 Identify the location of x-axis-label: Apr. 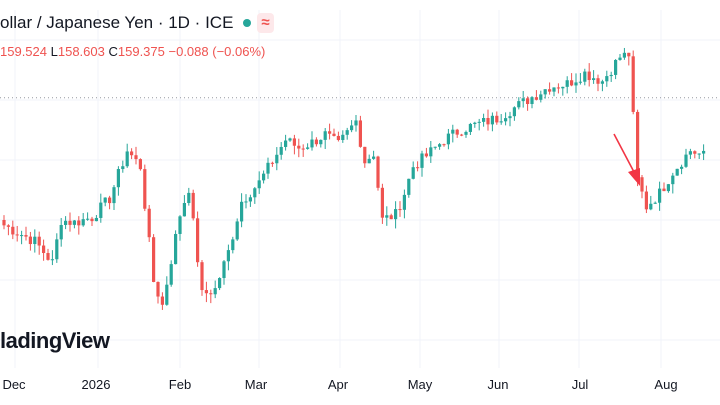
(338, 384).